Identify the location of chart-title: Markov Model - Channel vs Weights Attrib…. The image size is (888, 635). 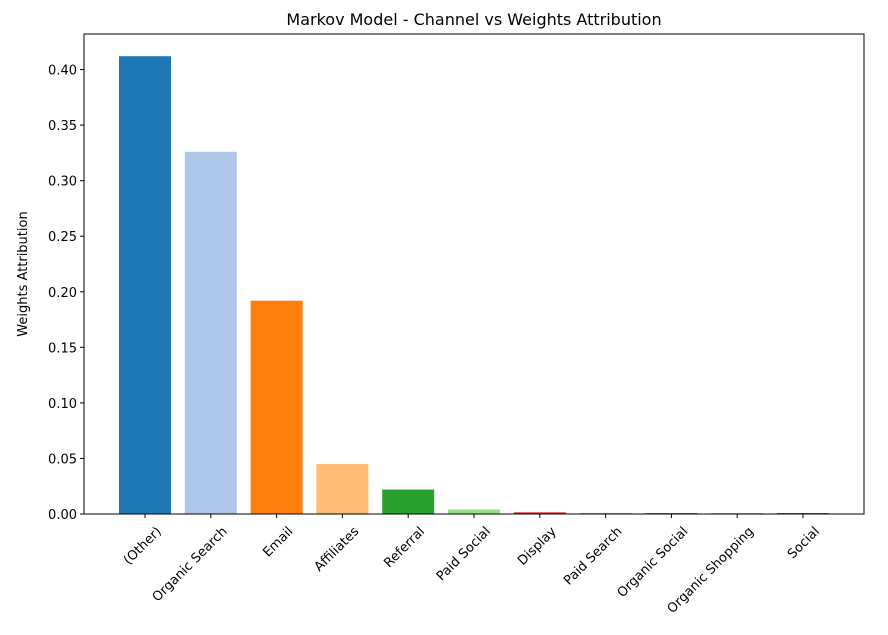
(473, 19).